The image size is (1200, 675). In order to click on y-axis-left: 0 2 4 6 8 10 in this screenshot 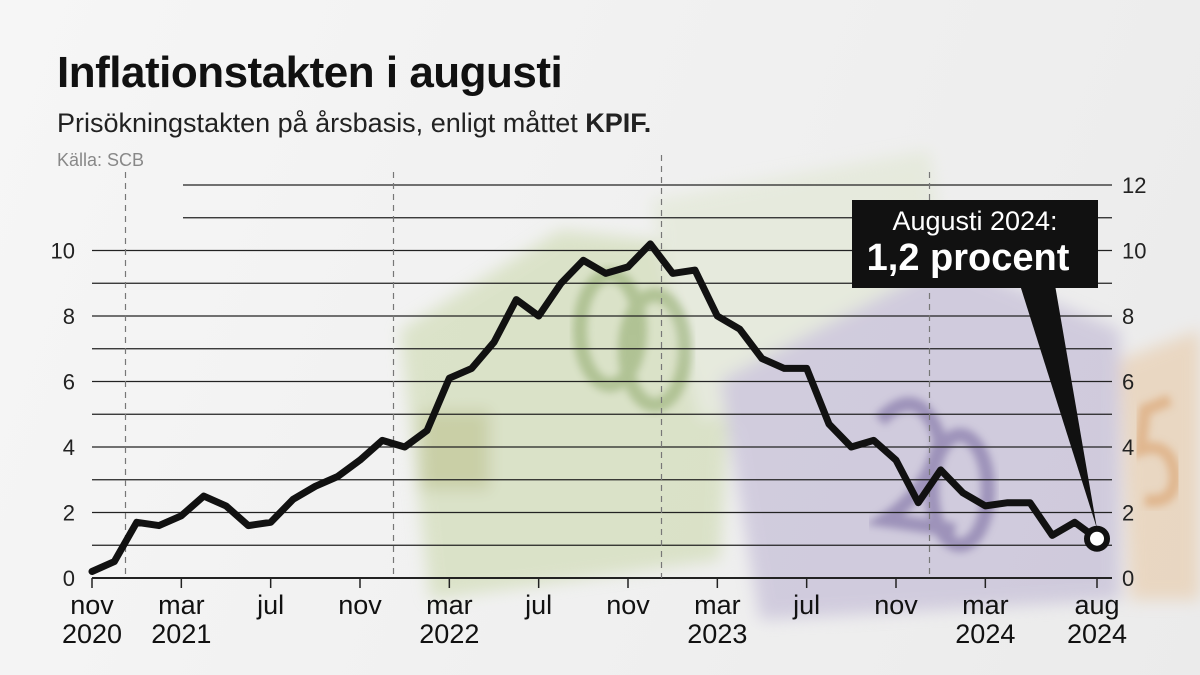, I will do `click(63, 415)`.